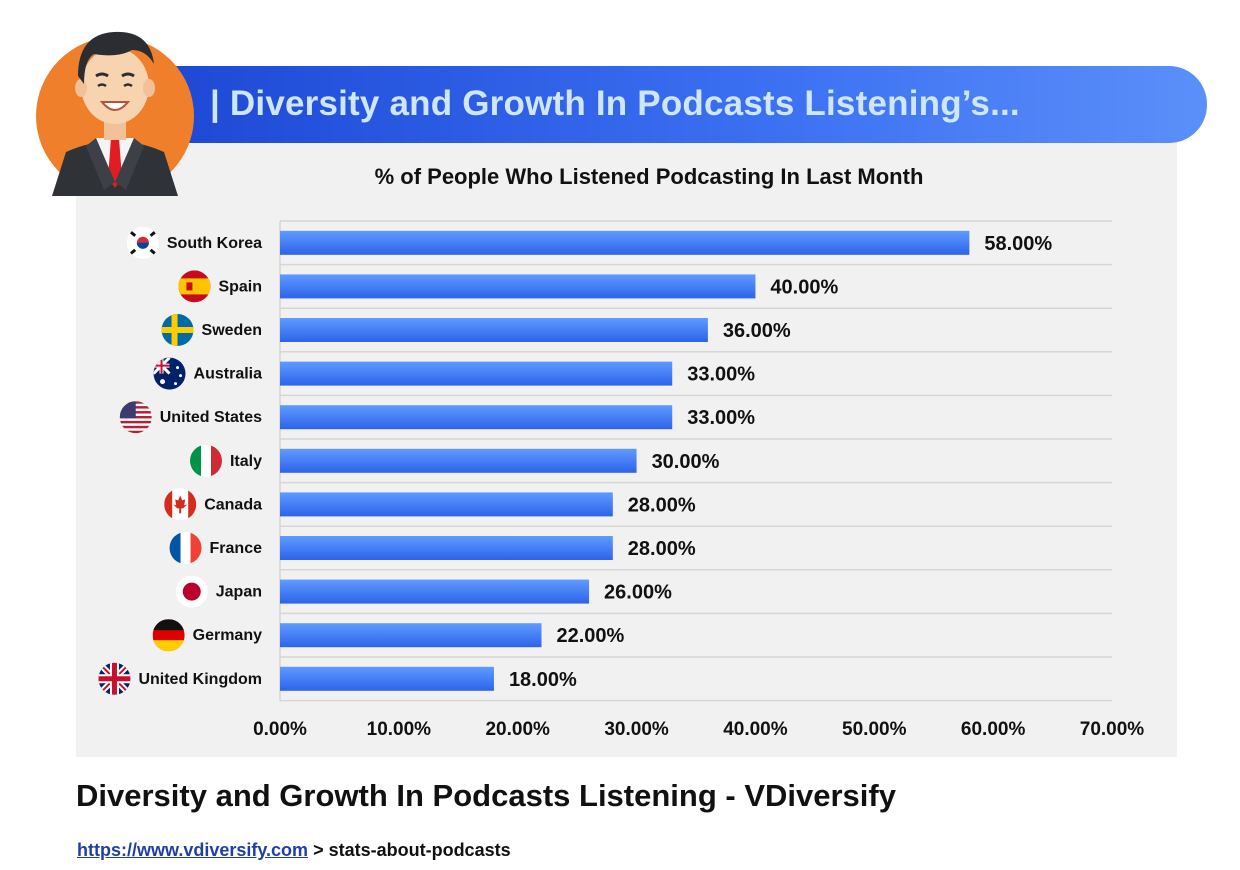 Image resolution: width=1240 pixels, height=870 pixels. Describe the element at coordinates (228, 374) in the screenshot. I see `category-label: Australia` at that location.